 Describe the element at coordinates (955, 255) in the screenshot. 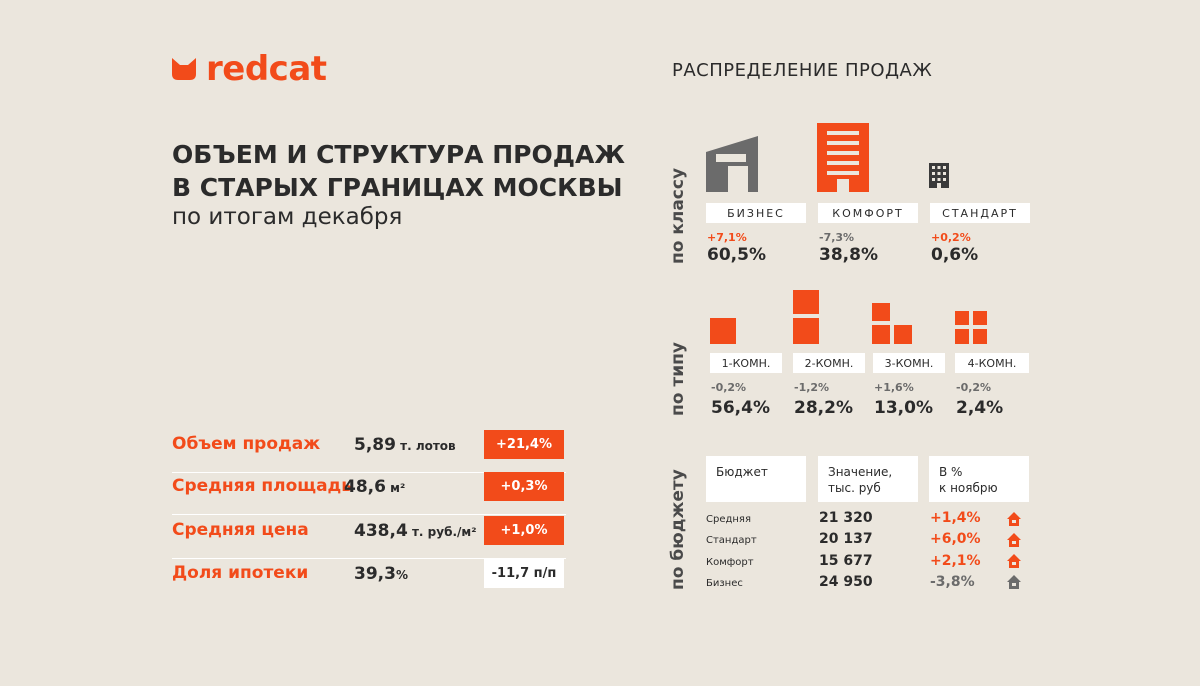

I see `class-share-standard: 0,6%` at that location.